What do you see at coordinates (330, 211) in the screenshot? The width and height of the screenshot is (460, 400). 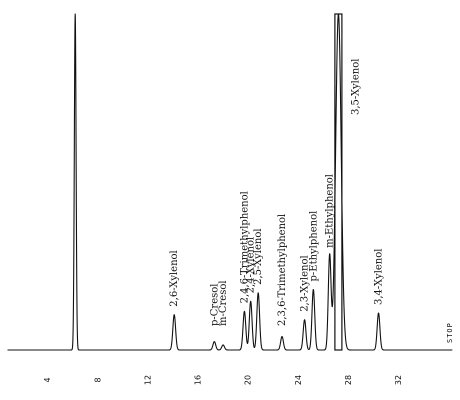 I see `peak-label: m-Ethylphenol` at bounding box center [330, 211].